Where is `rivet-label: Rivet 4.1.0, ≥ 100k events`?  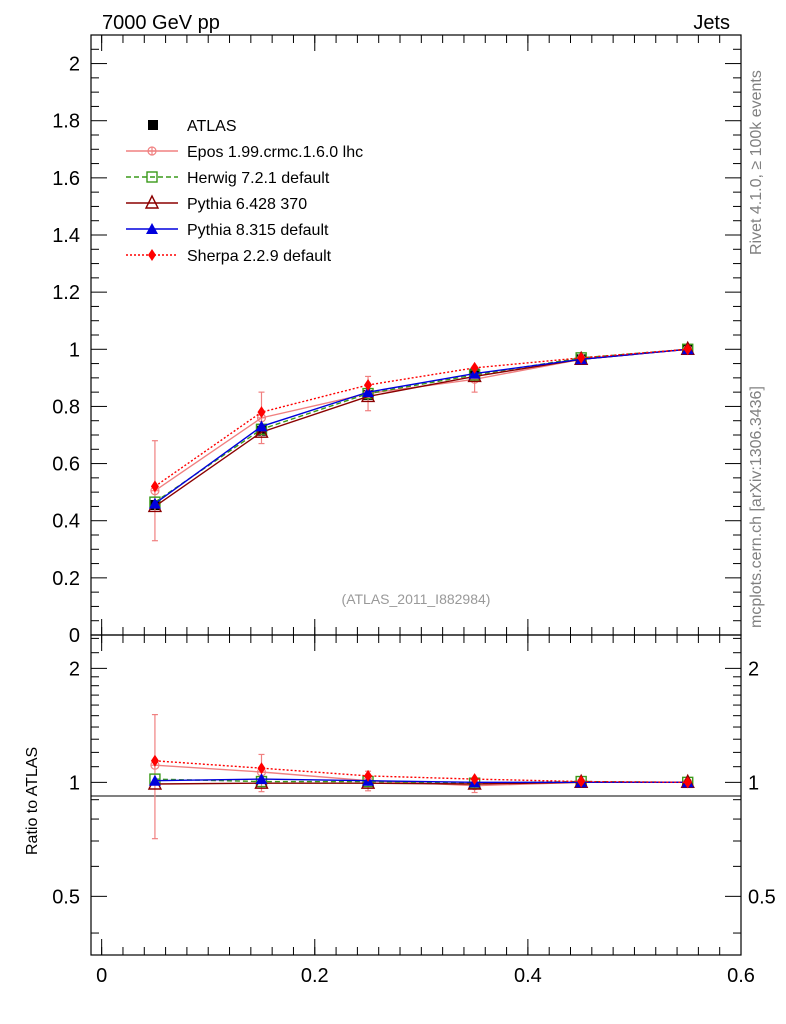
rivet-label: Rivet 4.1.0, ≥ 100k events is located at coordinates (756, 162).